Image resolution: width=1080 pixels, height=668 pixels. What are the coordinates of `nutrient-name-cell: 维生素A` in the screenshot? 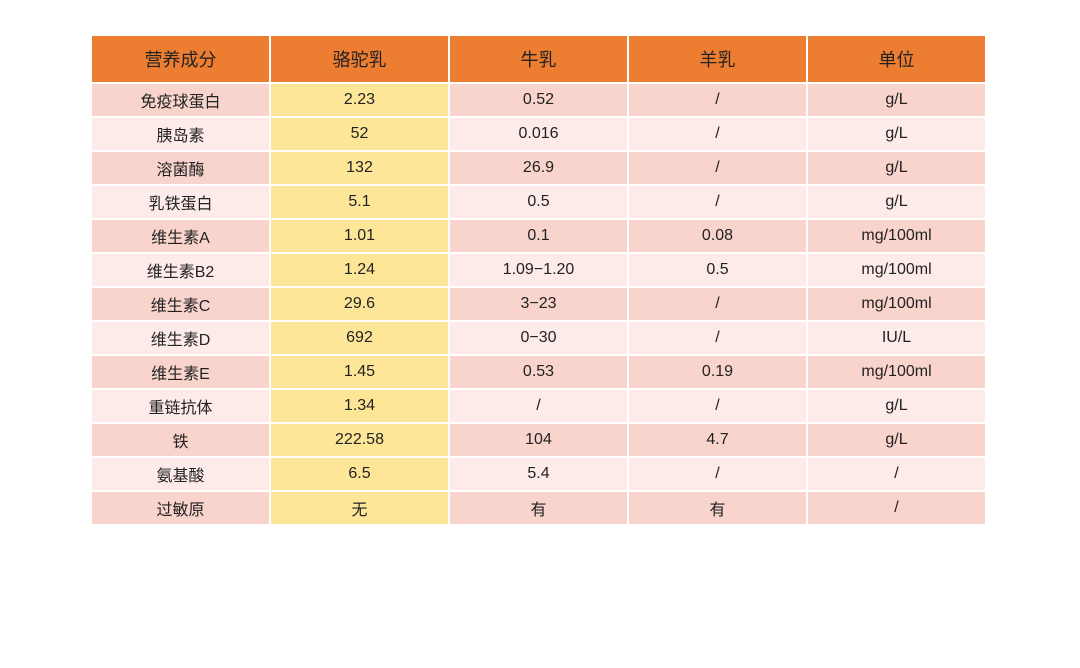 It's located at (180, 236).